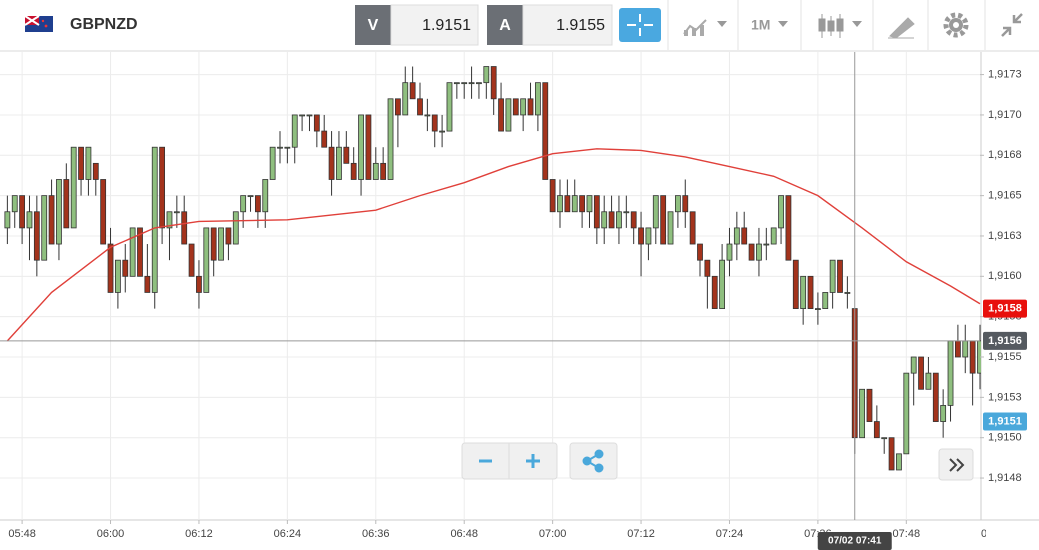 This screenshot has width=1039, height=550. What do you see at coordinates (373, 25) in the screenshot?
I see `bid-label: V` at bounding box center [373, 25].